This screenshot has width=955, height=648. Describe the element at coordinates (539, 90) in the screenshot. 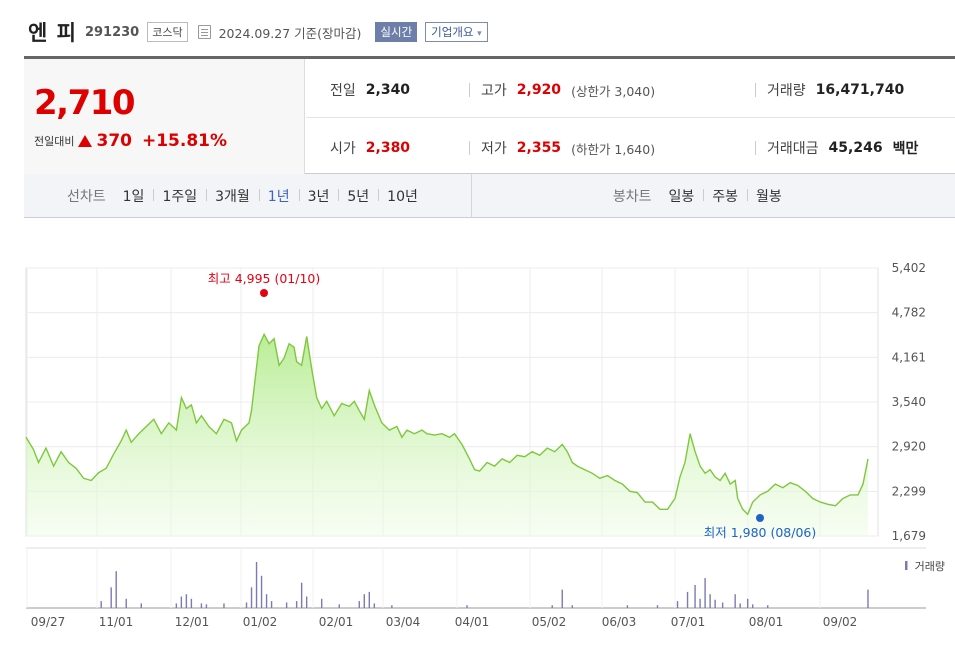

I see `high-value: 2,920` at that location.